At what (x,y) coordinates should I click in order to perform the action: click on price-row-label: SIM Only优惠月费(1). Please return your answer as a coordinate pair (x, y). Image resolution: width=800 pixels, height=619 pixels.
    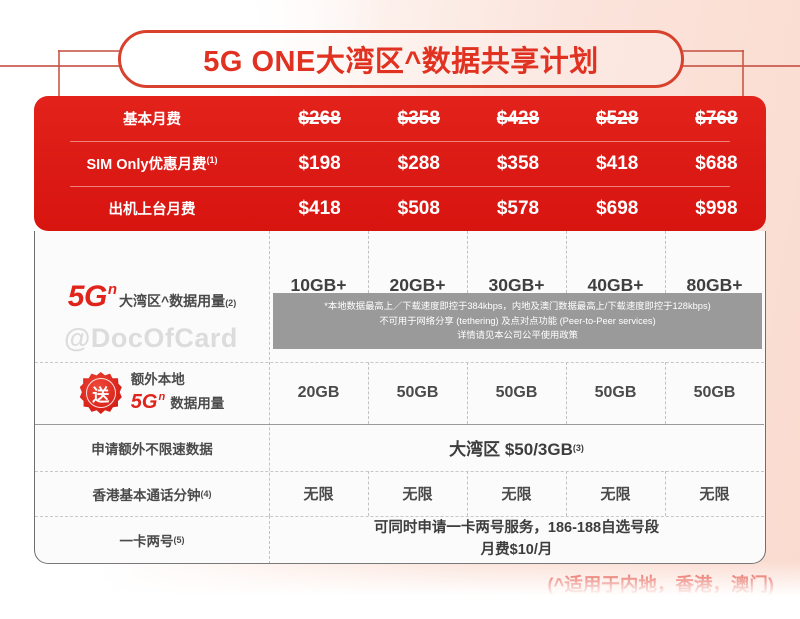
    Looking at the image, I should click on (152, 163).